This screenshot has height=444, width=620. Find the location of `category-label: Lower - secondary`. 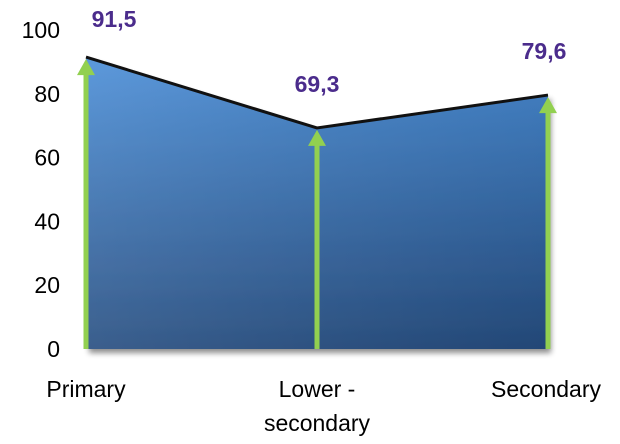

category-label: Lower - secondary is located at coordinates (317, 406).